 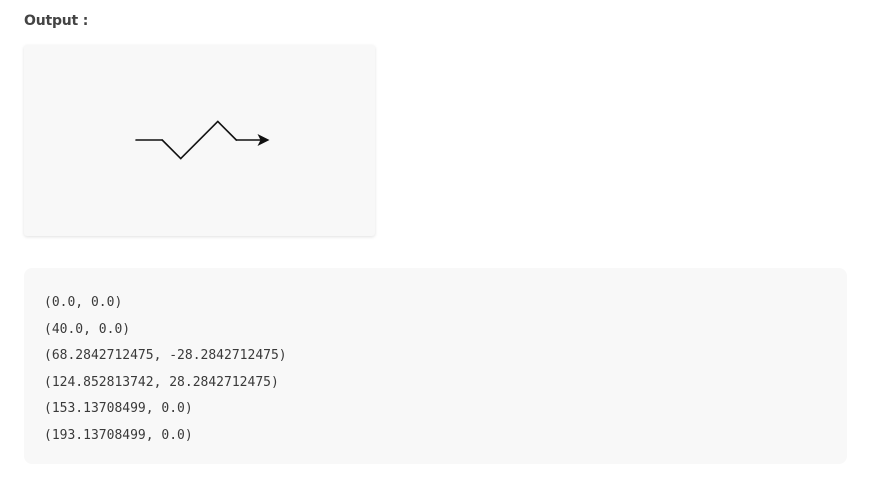 What do you see at coordinates (56, 21) in the screenshot?
I see `output-heading: Output :` at bounding box center [56, 21].